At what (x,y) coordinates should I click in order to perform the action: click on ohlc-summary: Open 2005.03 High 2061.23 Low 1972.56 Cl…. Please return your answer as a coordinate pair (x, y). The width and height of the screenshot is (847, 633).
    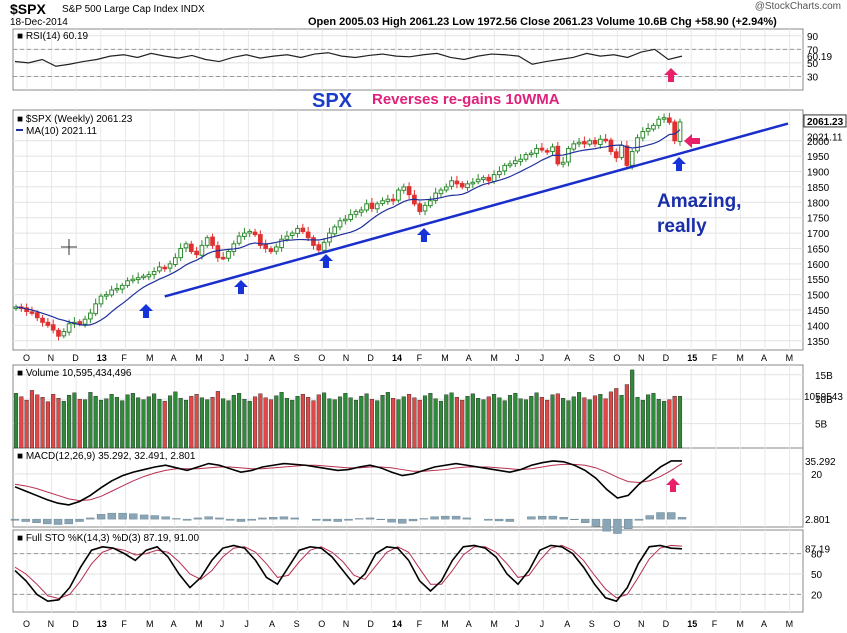
    Looking at the image, I should click on (542, 22).